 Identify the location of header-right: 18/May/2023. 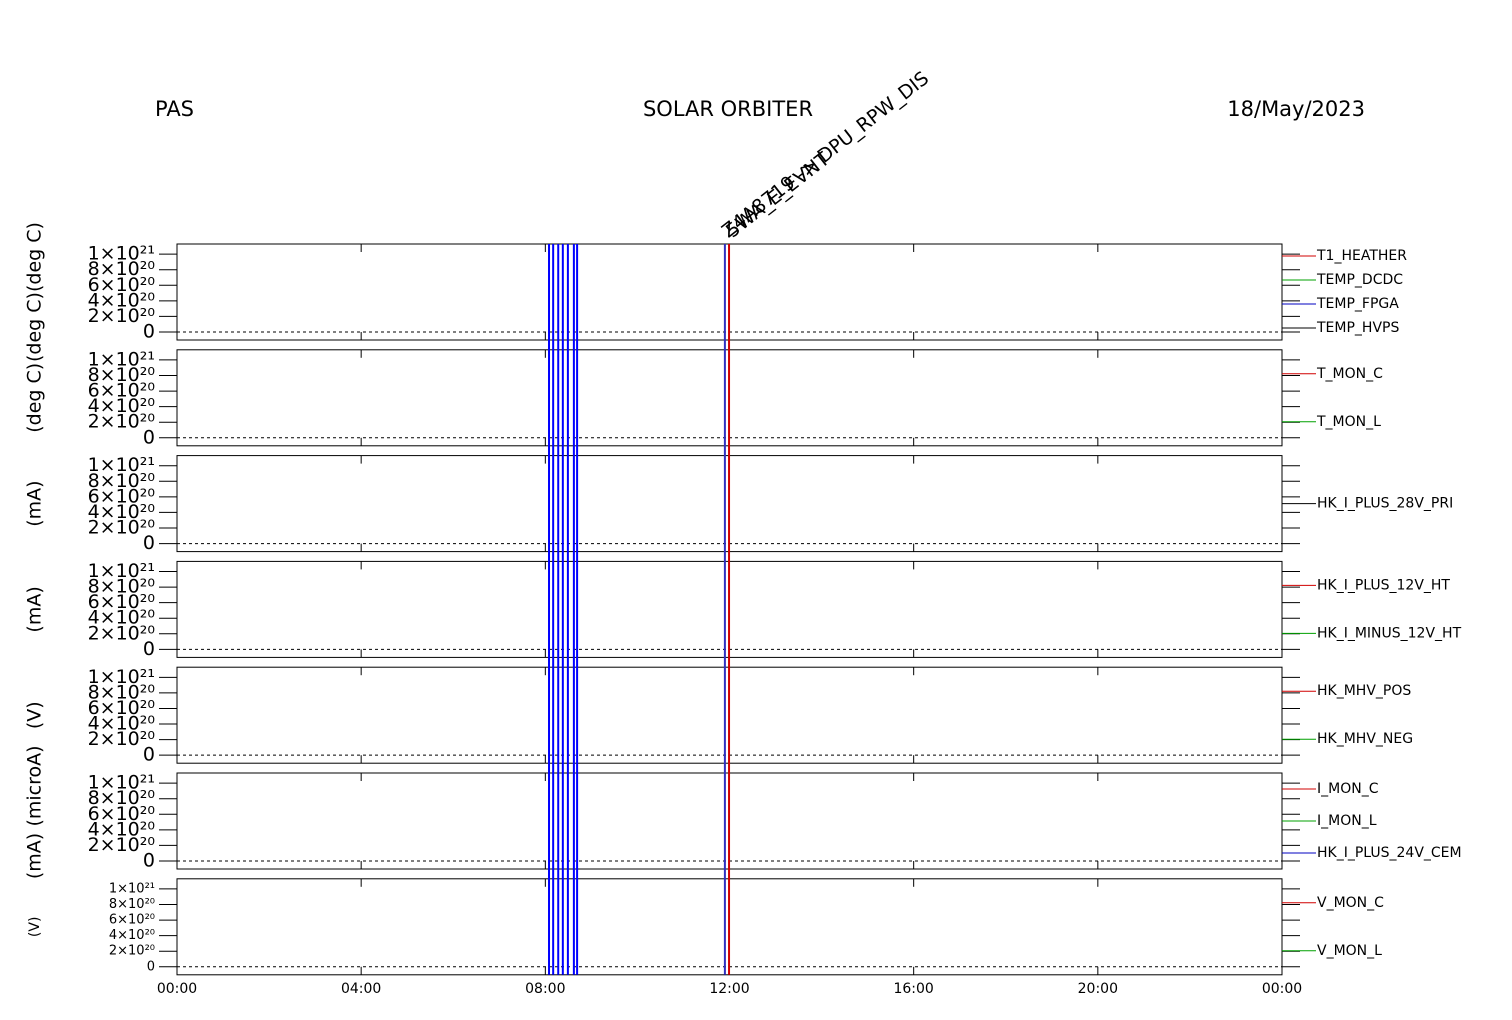
(1296, 109).